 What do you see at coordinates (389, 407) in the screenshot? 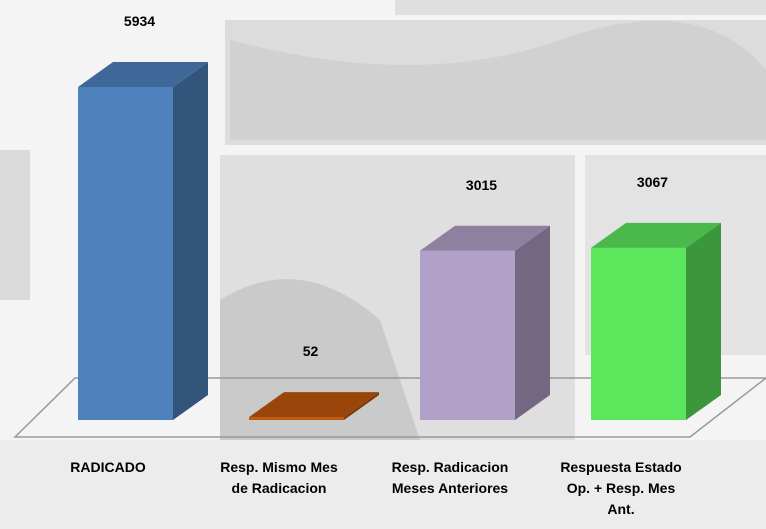
I see `floor` at bounding box center [389, 407].